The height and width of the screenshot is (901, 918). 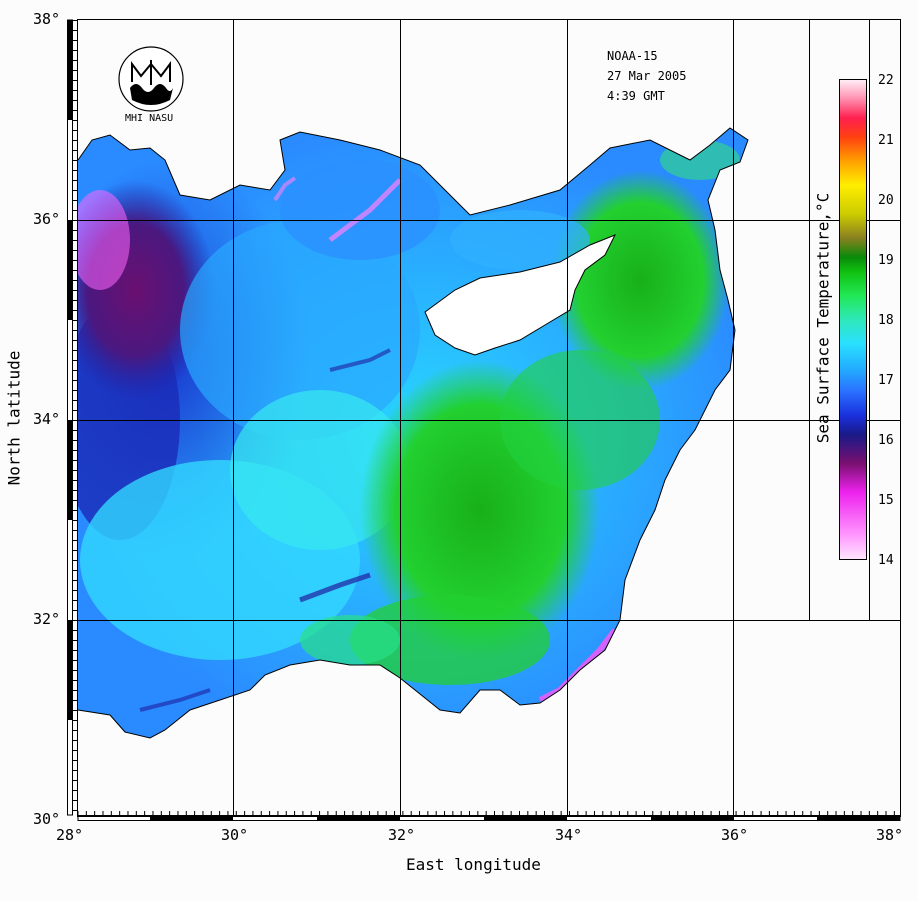 What do you see at coordinates (151, 79) in the screenshot?
I see `mhi-logo` at bounding box center [151, 79].